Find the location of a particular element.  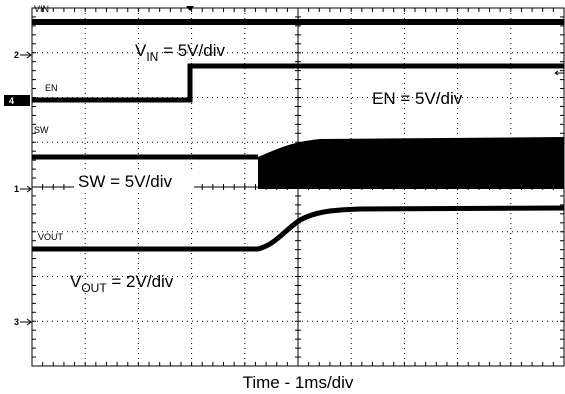

label-background is located at coordinates (134, 181).